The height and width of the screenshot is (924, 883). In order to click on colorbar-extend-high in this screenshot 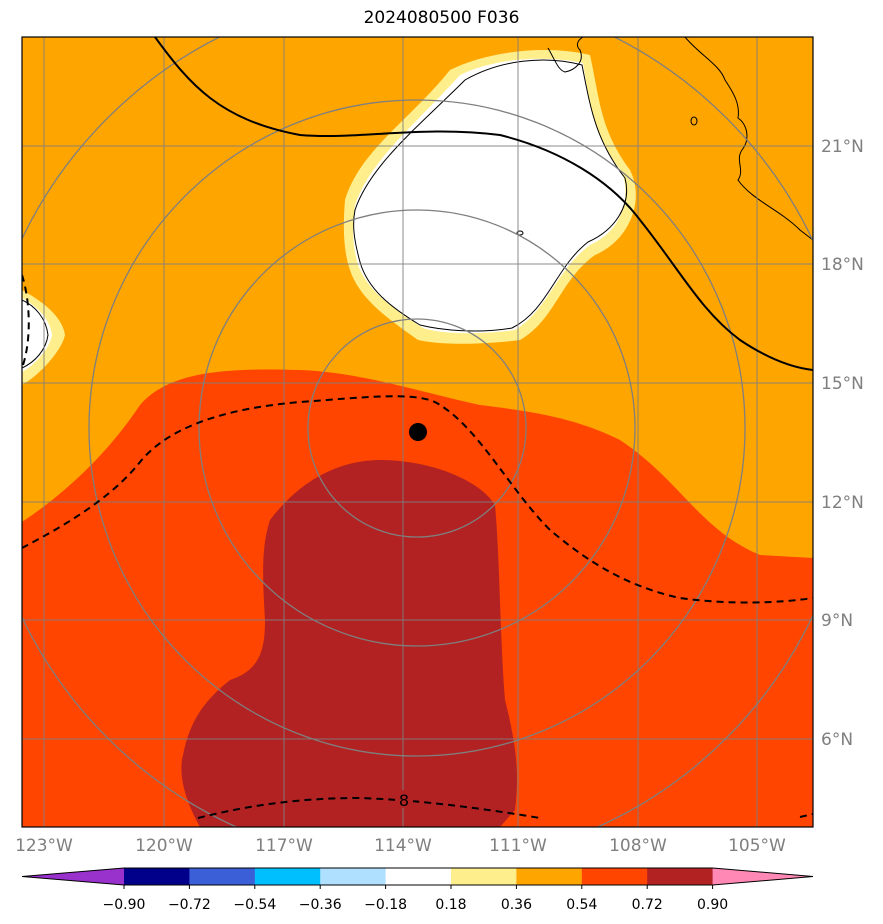, I will do `click(762, 876)`.